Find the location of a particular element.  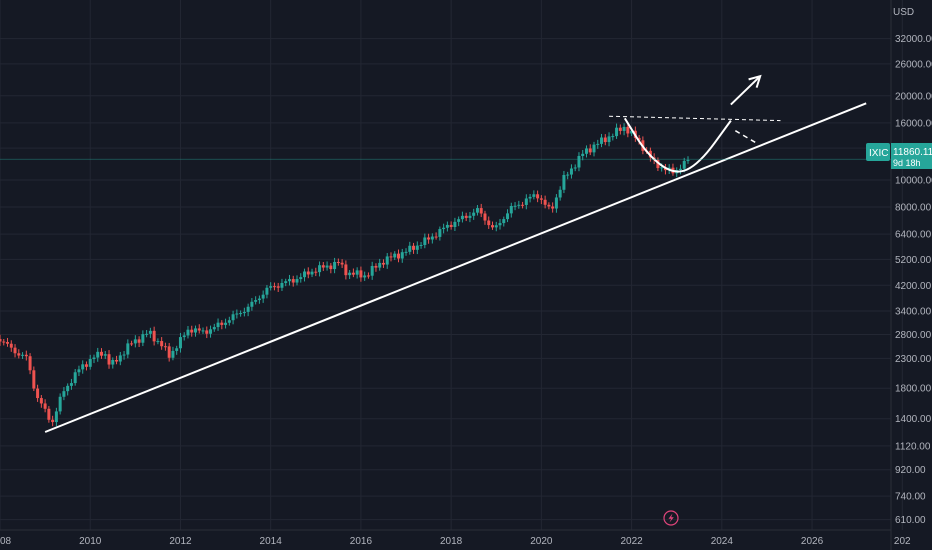

y-tick-label: 2800.00 is located at coordinates (913, 335).